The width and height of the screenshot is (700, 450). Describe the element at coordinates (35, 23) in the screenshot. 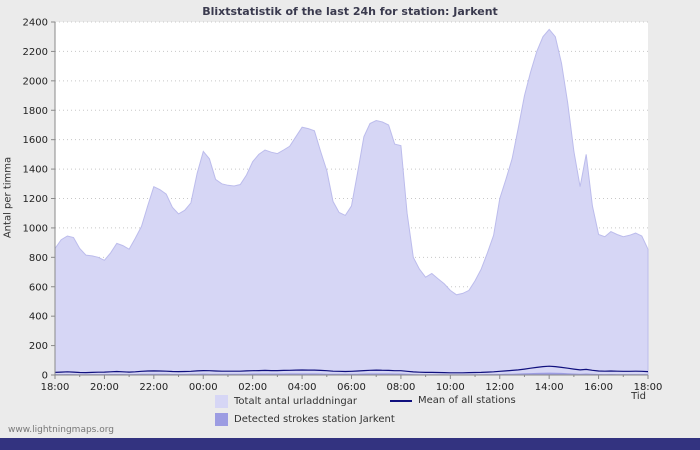

I see `y-tick-label: 2400` at that location.